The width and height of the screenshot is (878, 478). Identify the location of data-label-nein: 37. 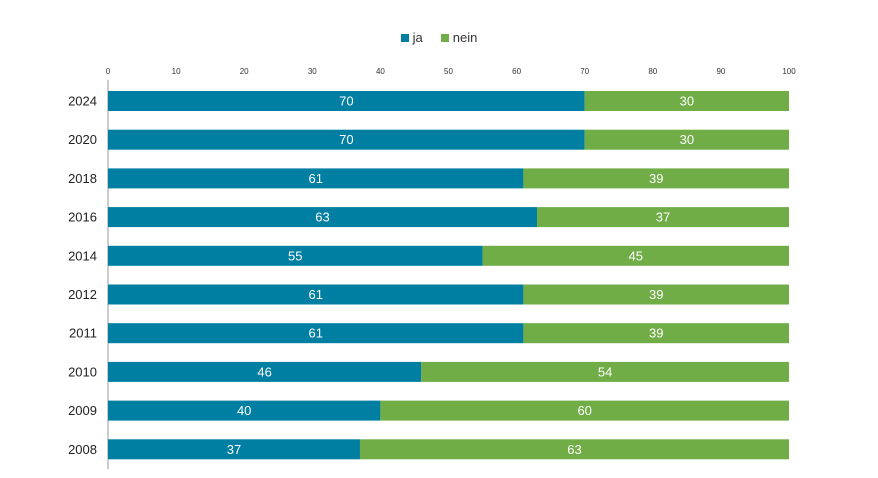
(663, 217).